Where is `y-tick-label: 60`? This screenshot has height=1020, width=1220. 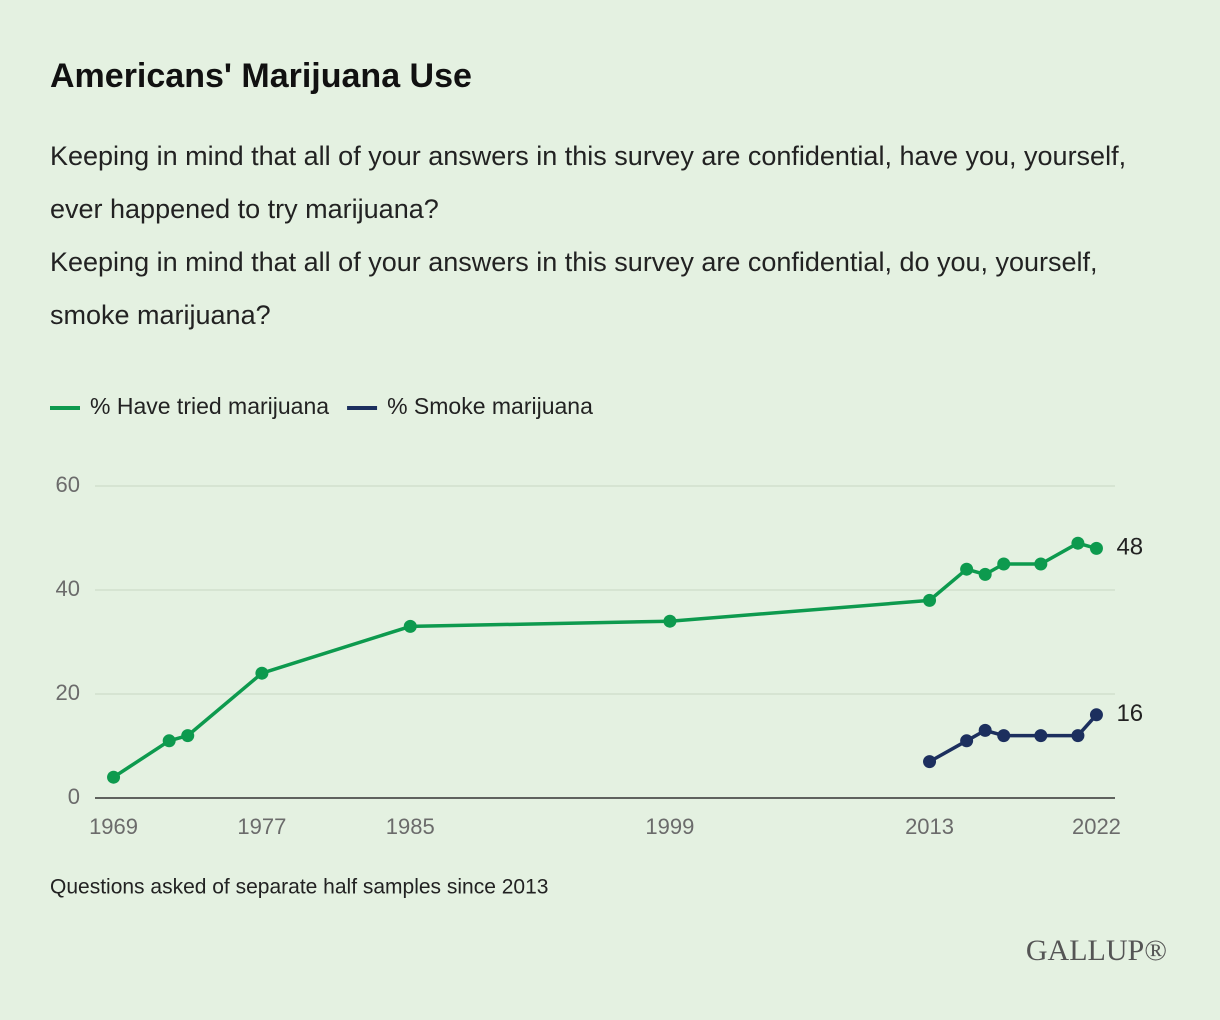 y-tick-label: 60 is located at coordinates (68, 484).